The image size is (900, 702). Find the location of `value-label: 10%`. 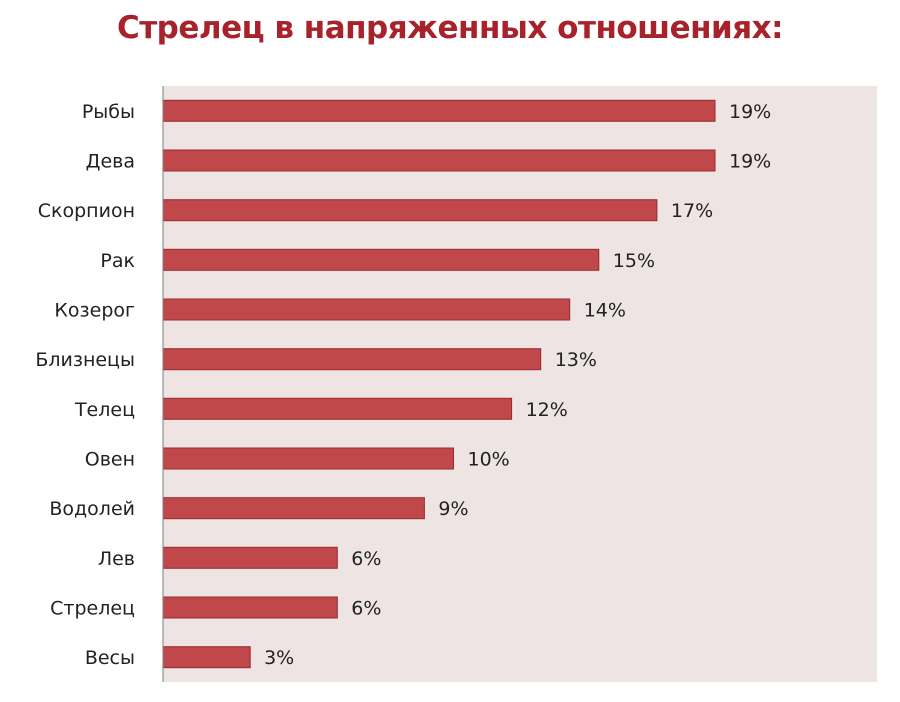

value-label: 10% is located at coordinates (489, 460).